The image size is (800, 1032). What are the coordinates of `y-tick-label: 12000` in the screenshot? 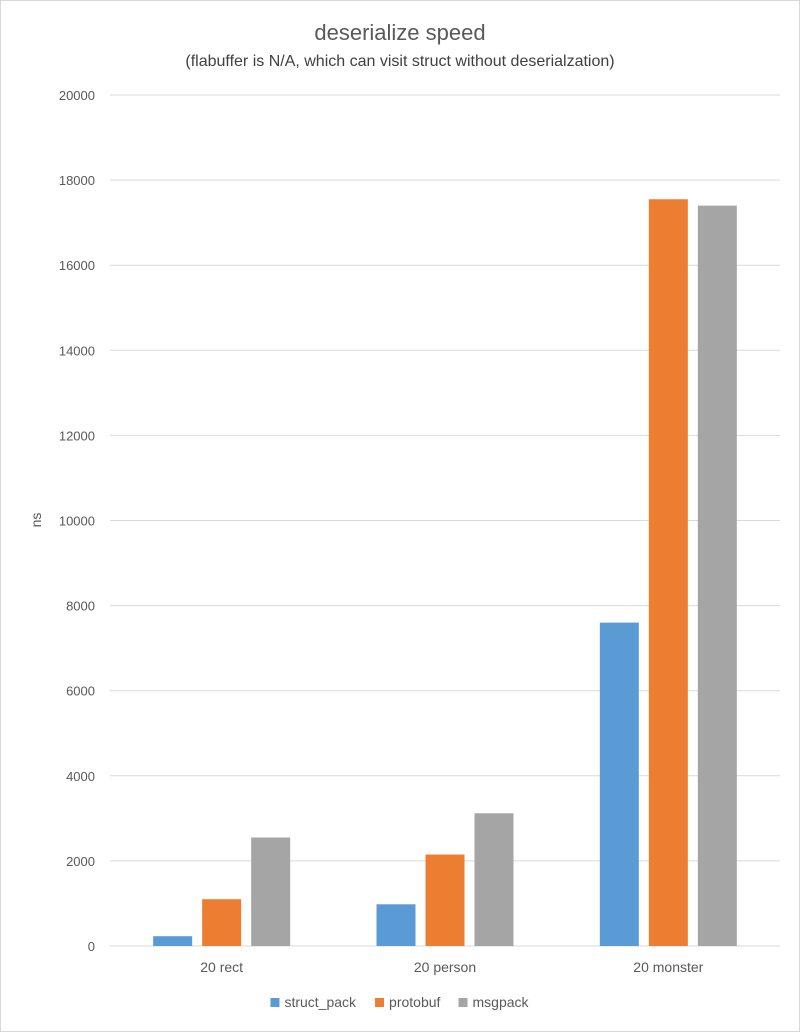 It's located at (77, 435).